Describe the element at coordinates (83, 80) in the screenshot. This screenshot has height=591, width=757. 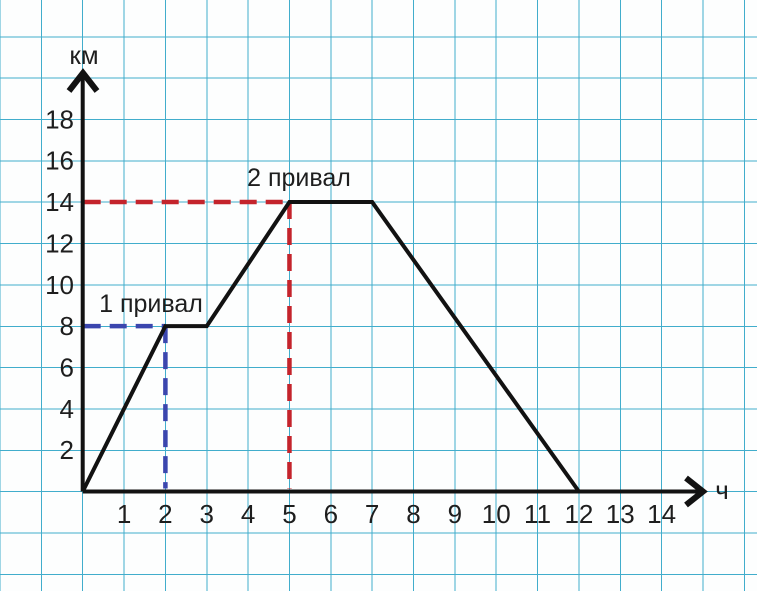
I see `y-axis-arrow-icon` at that location.